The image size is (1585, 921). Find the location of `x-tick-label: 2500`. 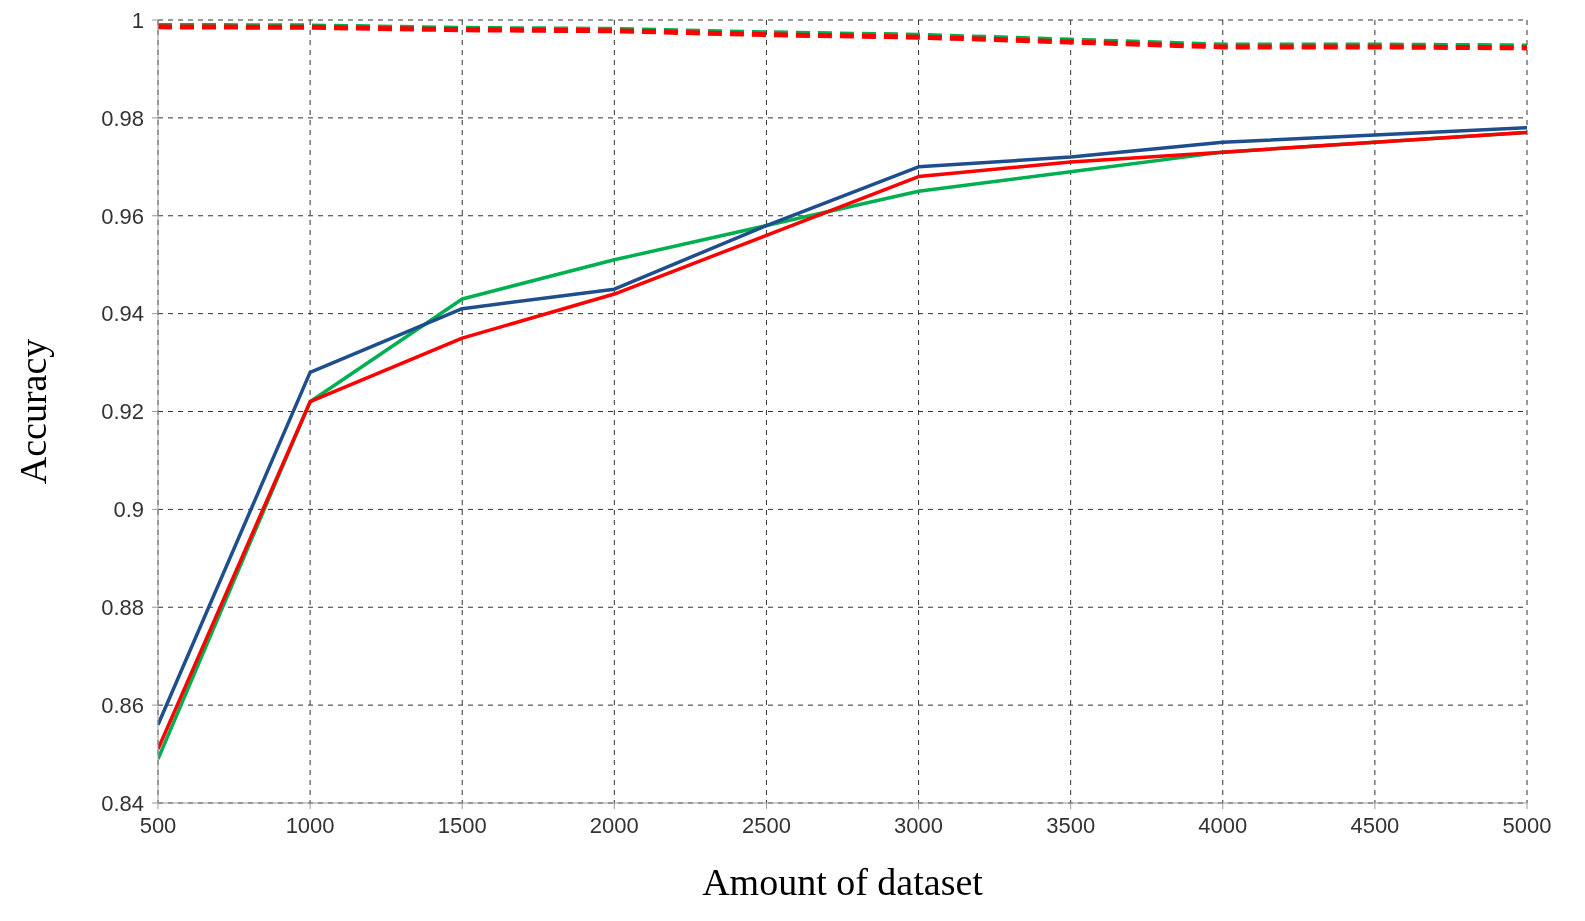

x-tick-label: 2500 is located at coordinates (766, 825).